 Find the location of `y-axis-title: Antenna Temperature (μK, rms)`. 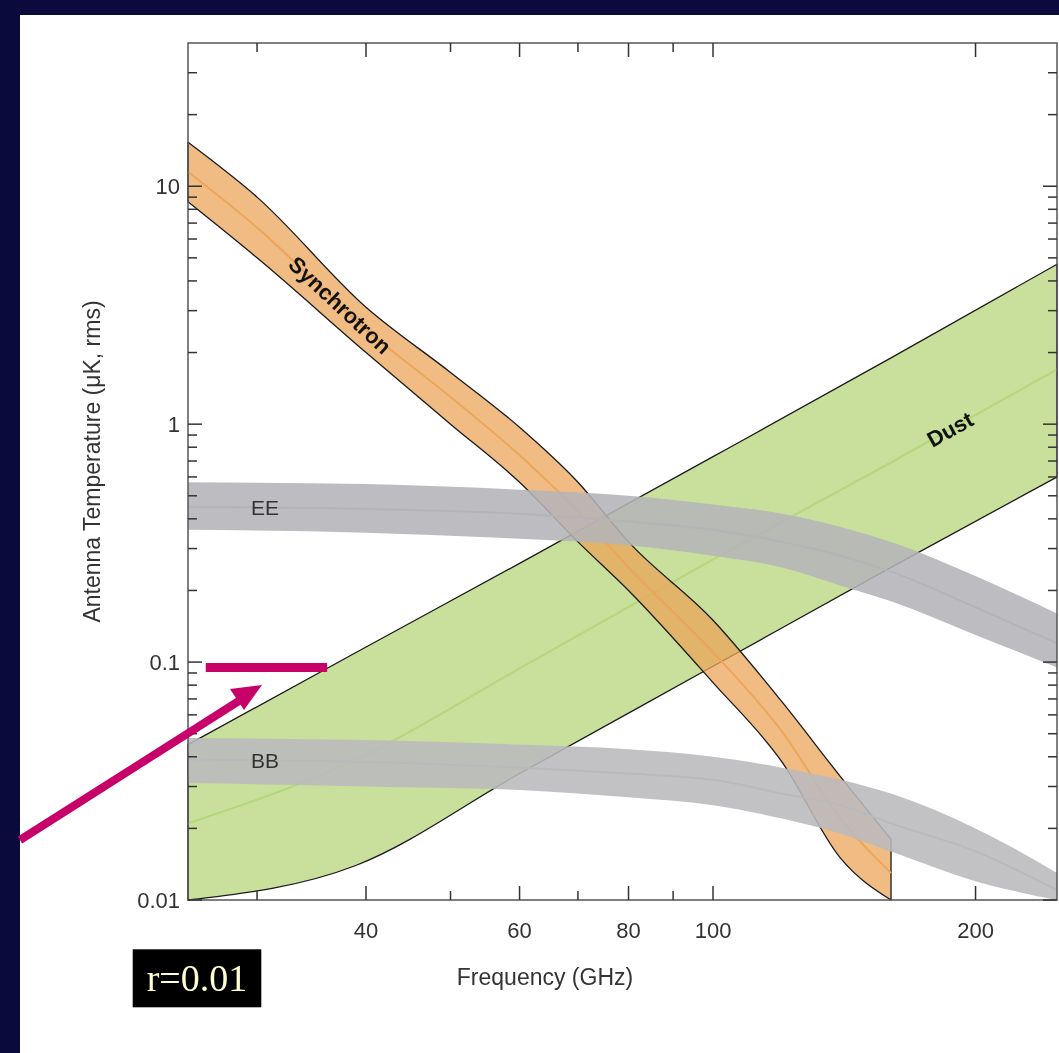

y-axis-title: Antenna Temperature (μK, rms) is located at coordinates (92, 461).